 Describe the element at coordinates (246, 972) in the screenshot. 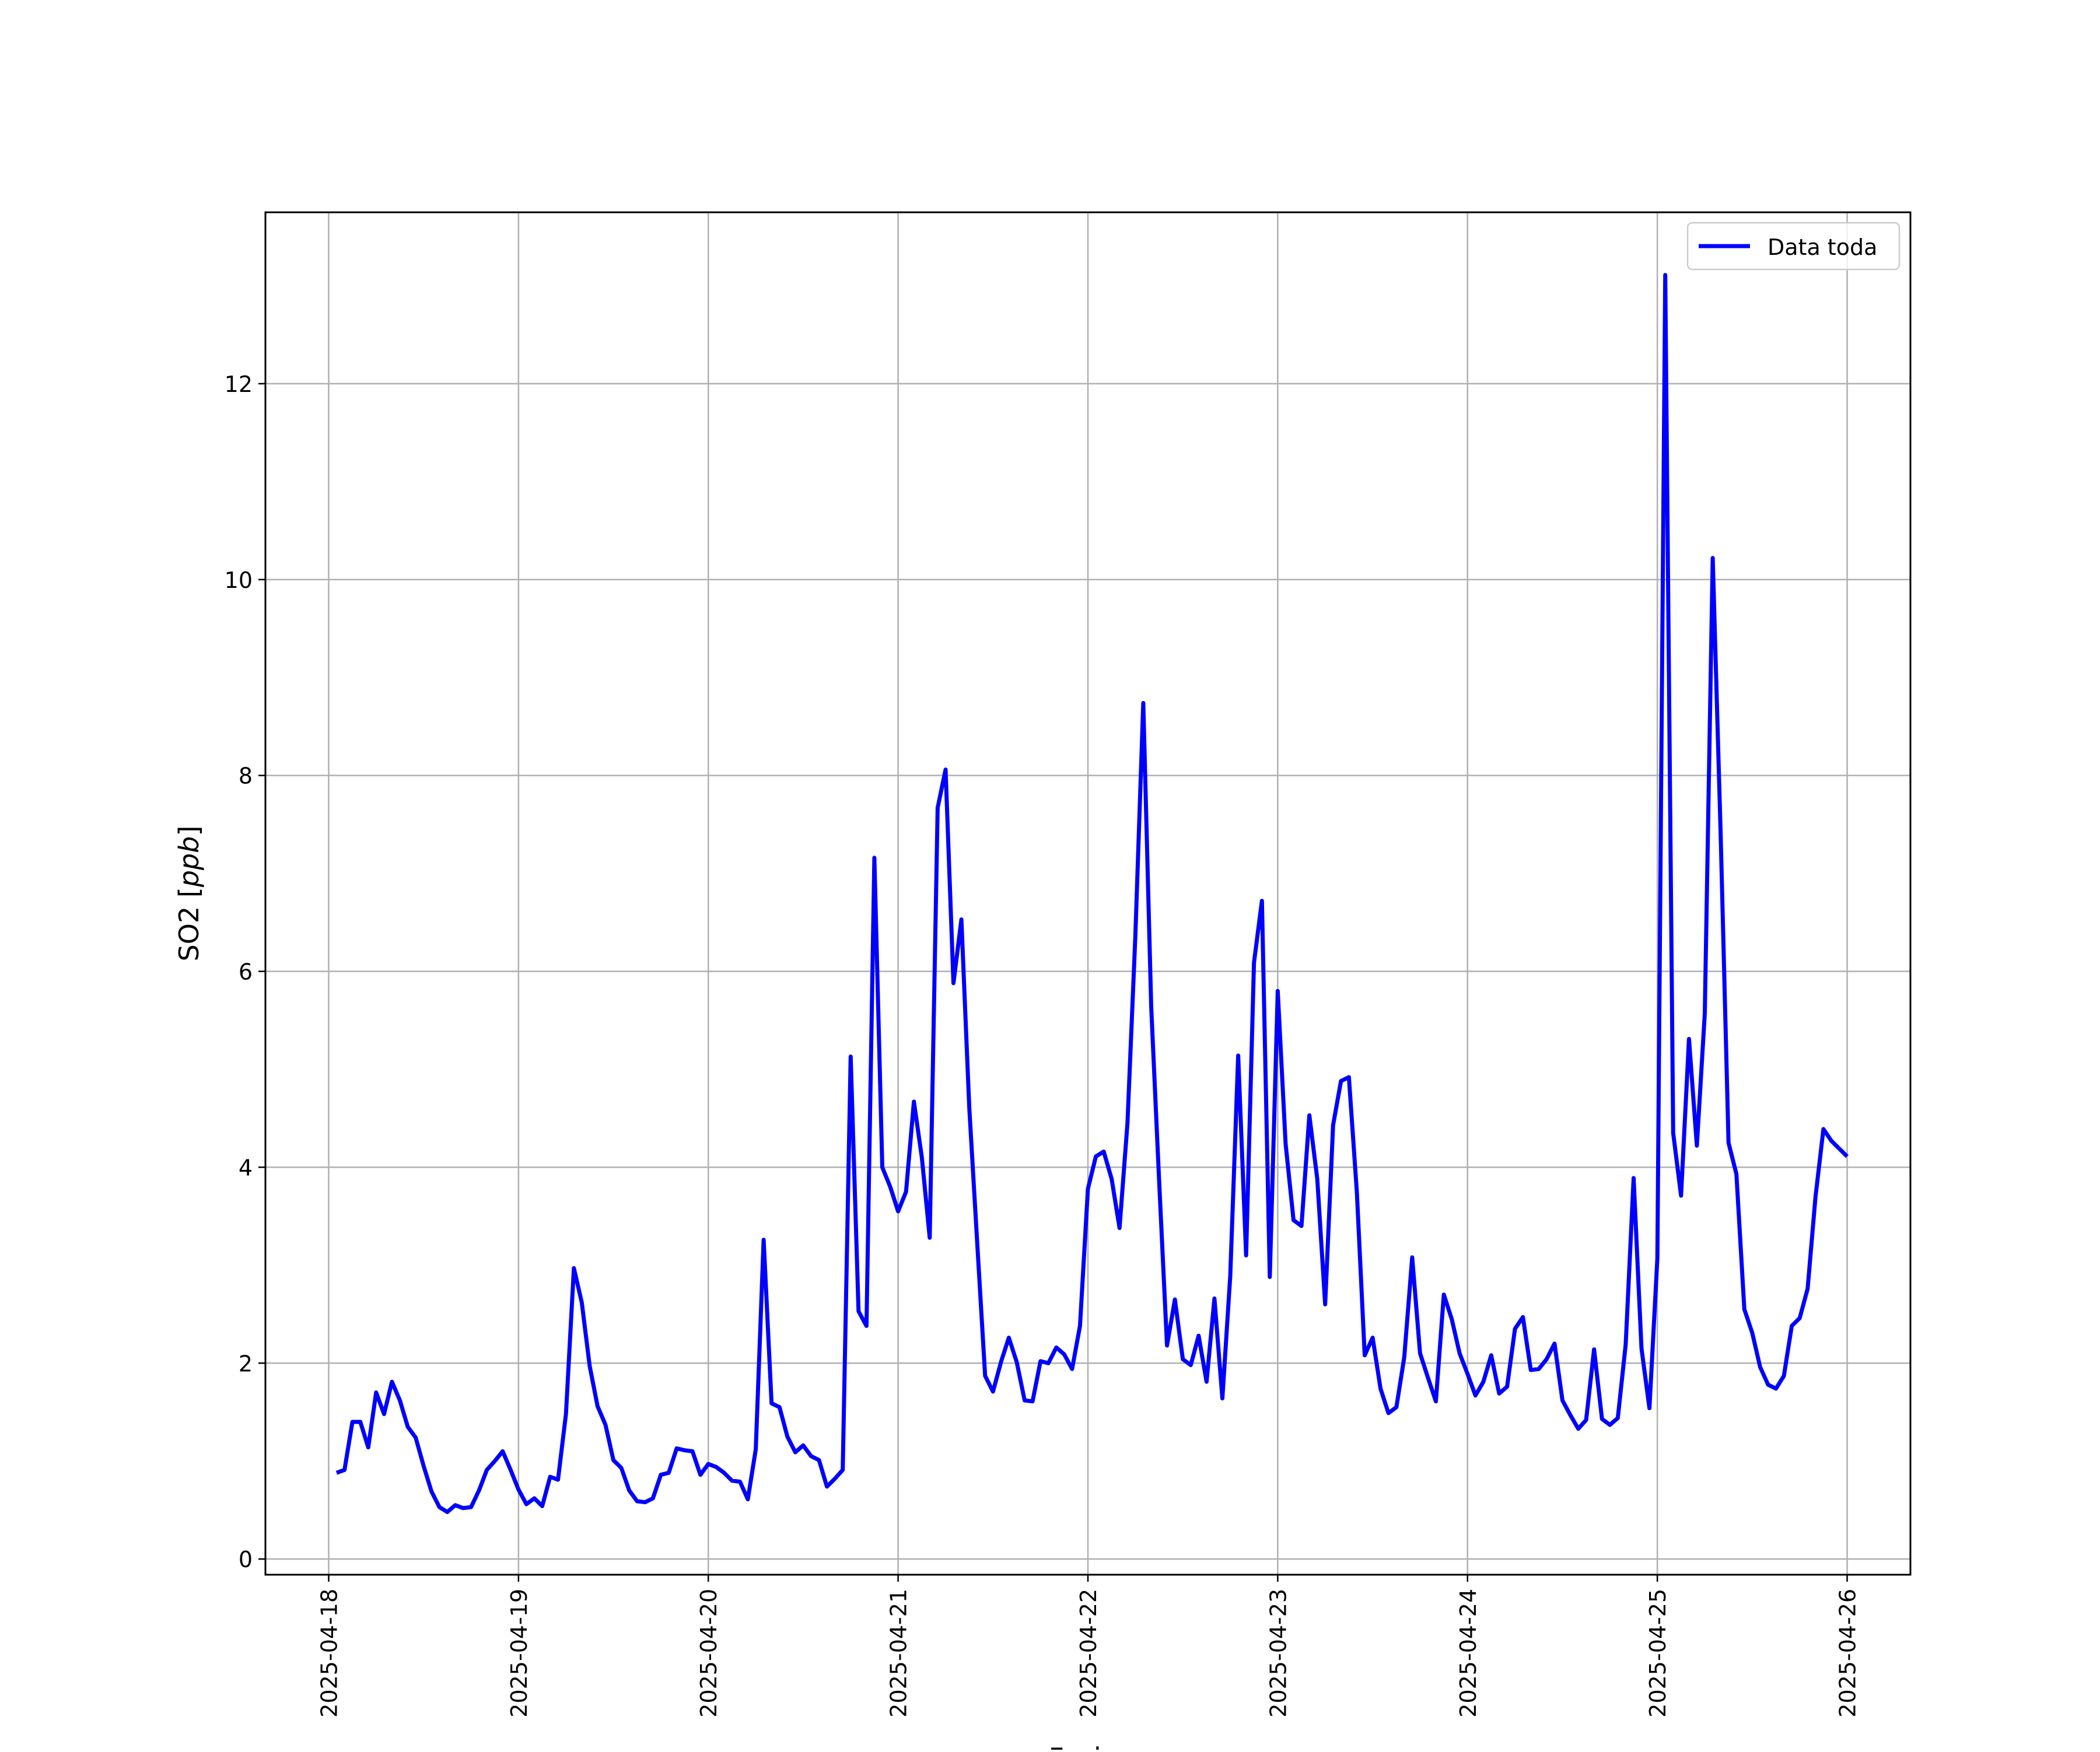

I see `y-tick-label: 6` at that location.